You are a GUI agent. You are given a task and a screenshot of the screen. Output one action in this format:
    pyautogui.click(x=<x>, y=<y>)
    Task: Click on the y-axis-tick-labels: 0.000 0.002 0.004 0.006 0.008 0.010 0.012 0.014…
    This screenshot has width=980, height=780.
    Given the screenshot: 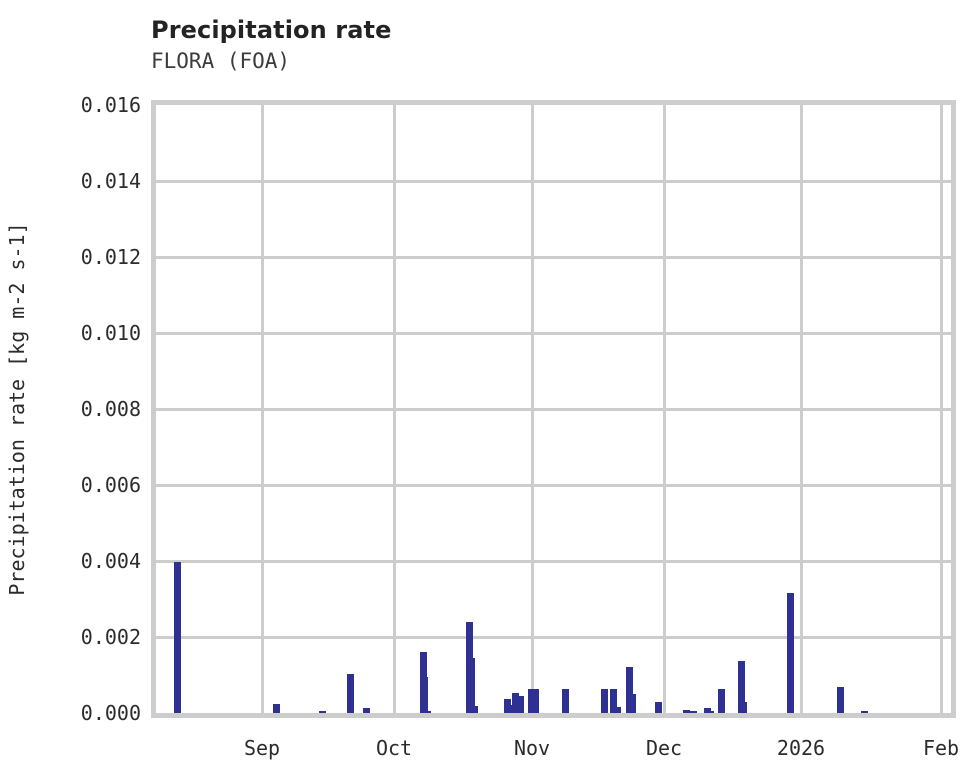 What is the action you would take?
    pyautogui.click(x=88, y=390)
    